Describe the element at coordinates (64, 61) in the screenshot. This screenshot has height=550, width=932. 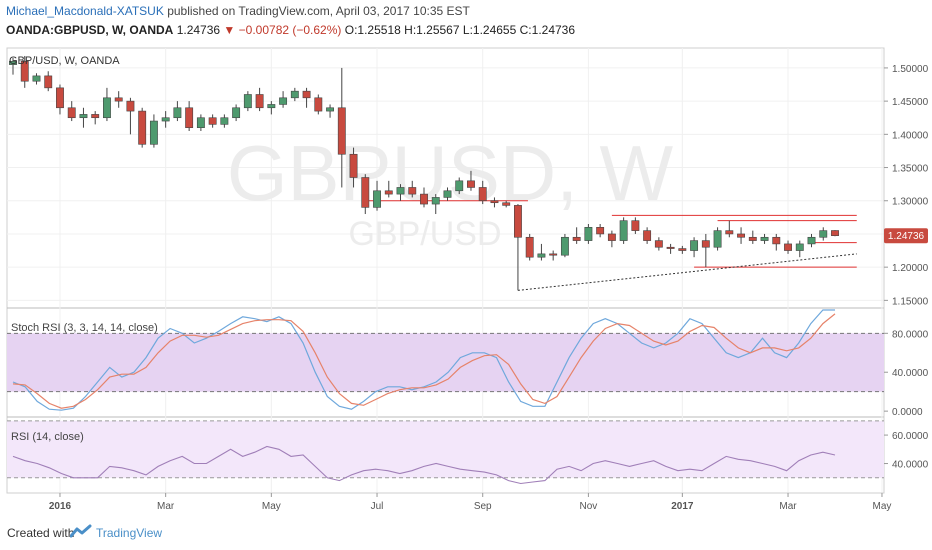
I see `price-legend: GBP/USD, W, OANDA` at that location.